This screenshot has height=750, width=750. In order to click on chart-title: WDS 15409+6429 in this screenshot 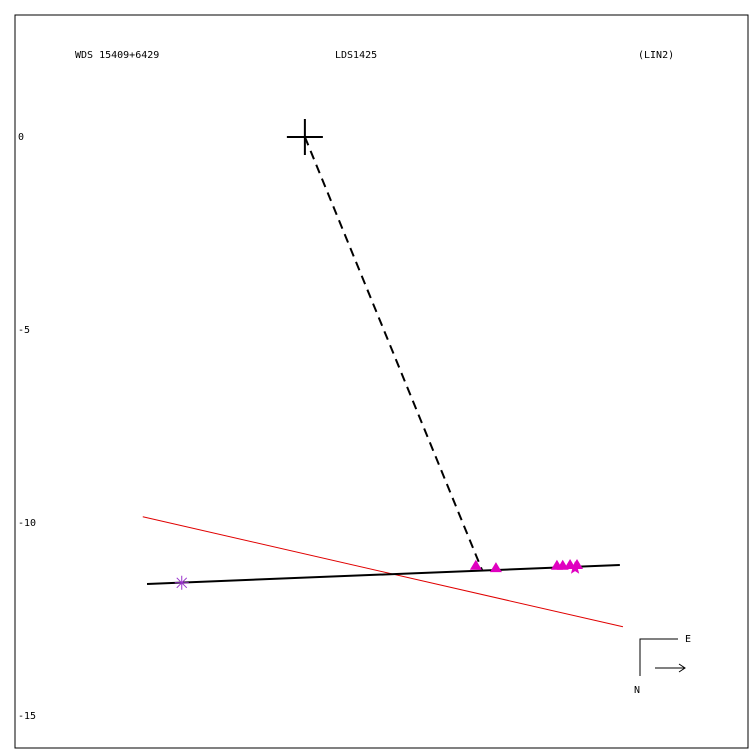, I will do `click(117, 55)`.